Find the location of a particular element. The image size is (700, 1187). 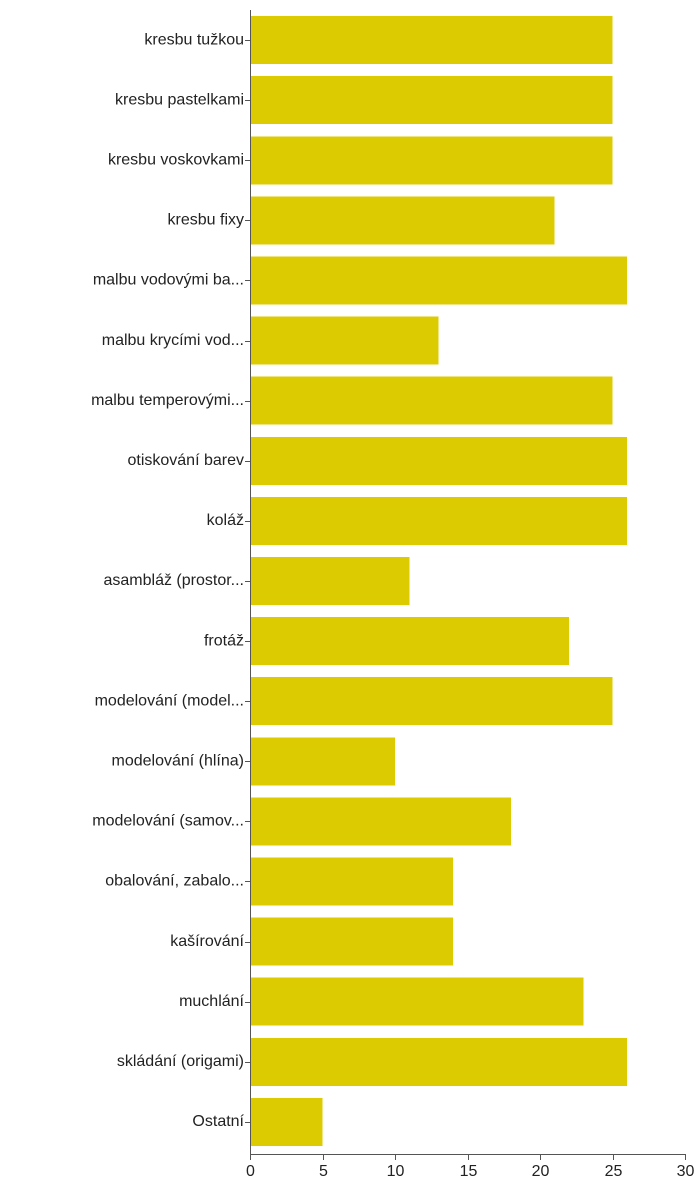

x-tick-label: 15 is located at coordinates (469, 1171).